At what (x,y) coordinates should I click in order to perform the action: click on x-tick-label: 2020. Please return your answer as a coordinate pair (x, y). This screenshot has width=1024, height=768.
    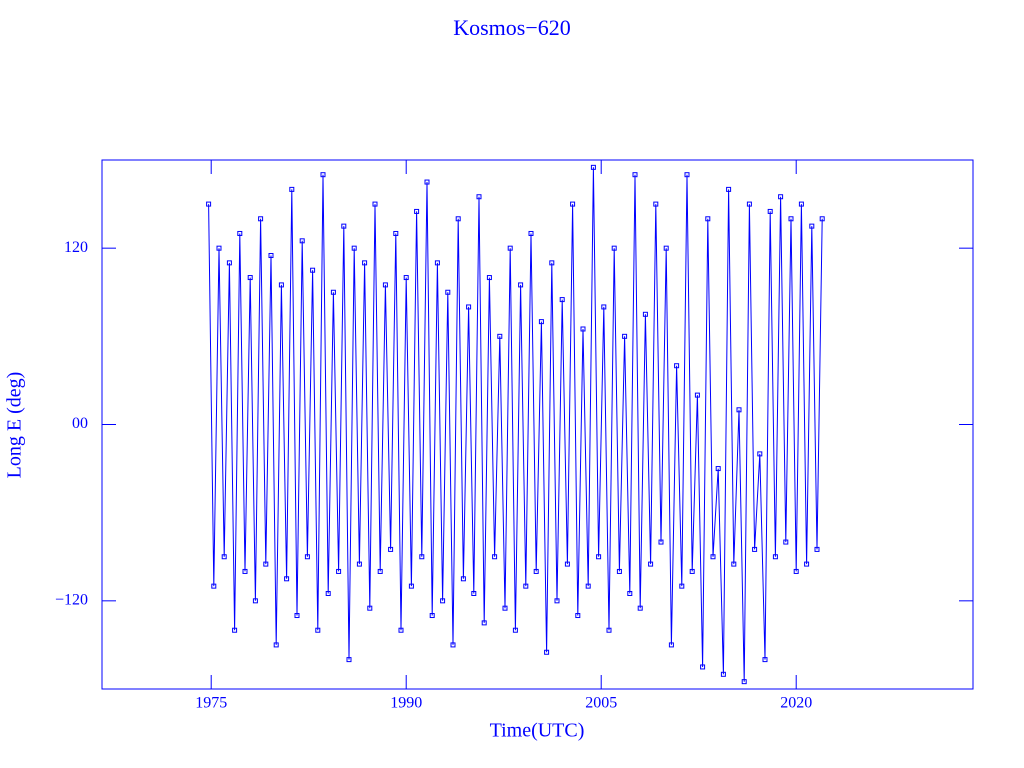
    Looking at the image, I should click on (796, 703).